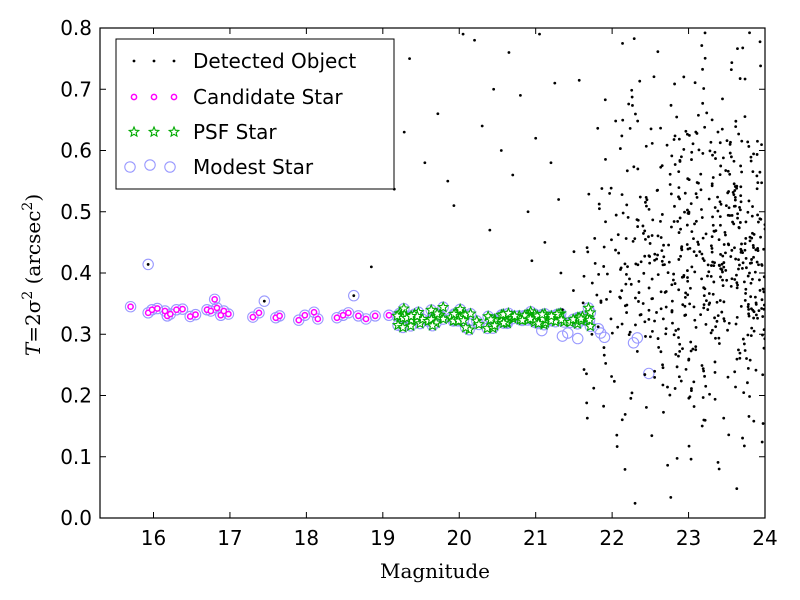  I want to click on legend-box, so click(255, 114).